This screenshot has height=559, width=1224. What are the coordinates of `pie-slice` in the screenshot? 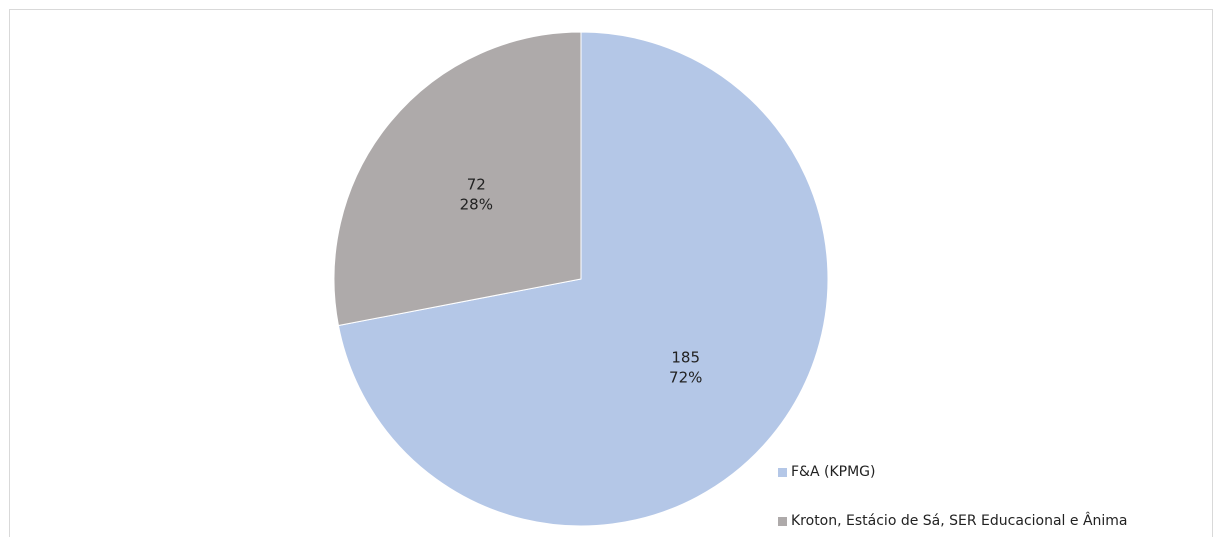 It's located at (457, 179).